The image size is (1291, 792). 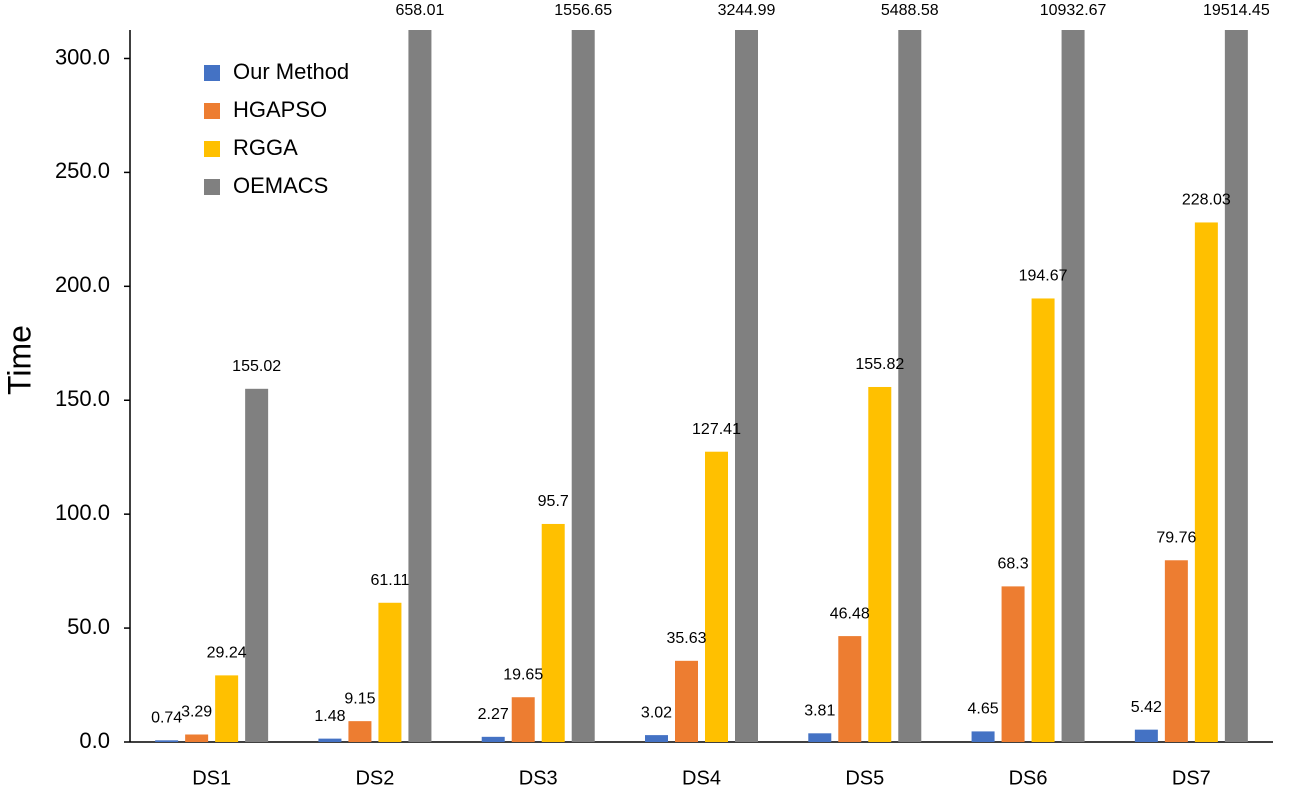 I want to click on data-label: 3244.99, so click(x=747, y=10).